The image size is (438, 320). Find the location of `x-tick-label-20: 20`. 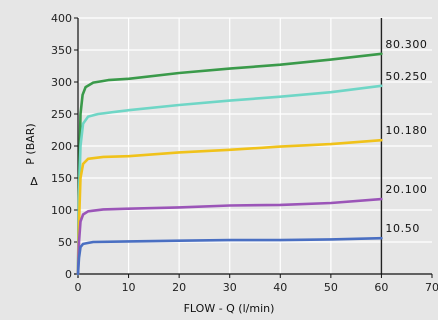

x-tick-label-20: 20 is located at coordinates (179, 287).